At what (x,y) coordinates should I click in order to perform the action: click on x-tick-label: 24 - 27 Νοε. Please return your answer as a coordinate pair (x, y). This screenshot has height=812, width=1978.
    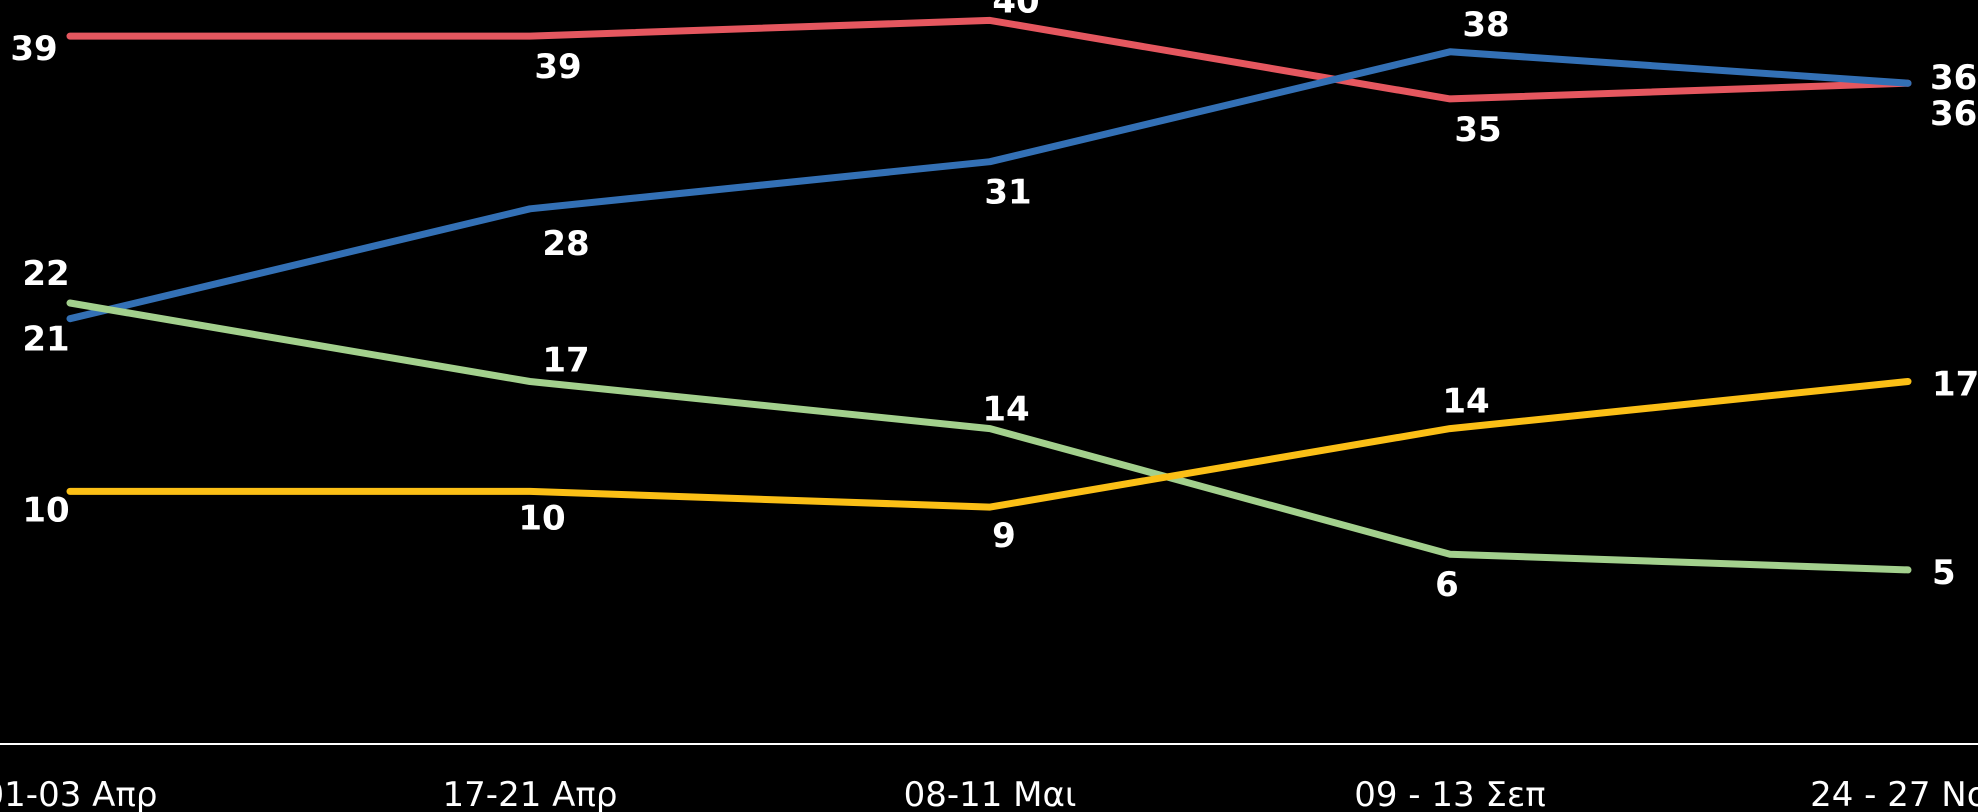
    Looking at the image, I should click on (1894, 793).